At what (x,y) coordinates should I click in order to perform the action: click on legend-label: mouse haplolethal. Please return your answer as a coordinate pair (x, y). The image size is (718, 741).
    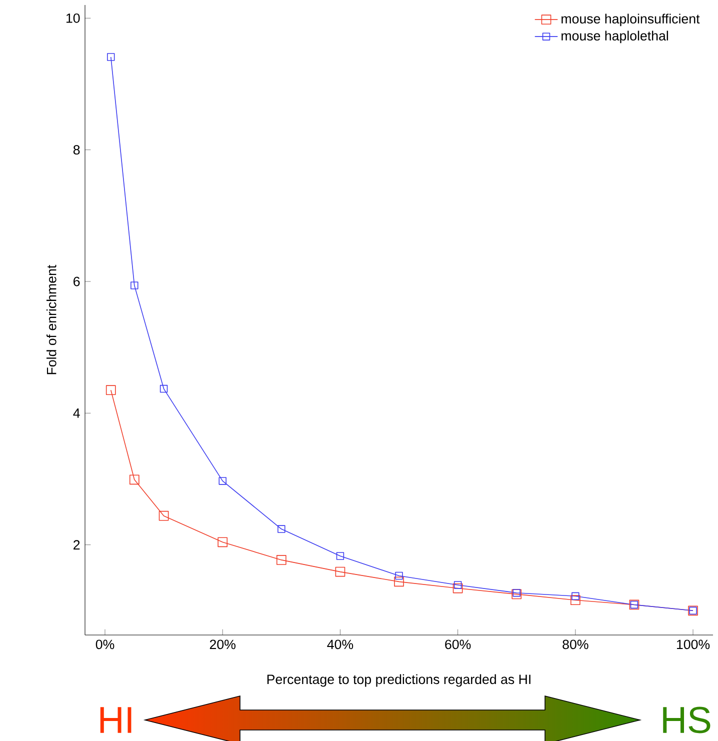
    Looking at the image, I should click on (615, 37).